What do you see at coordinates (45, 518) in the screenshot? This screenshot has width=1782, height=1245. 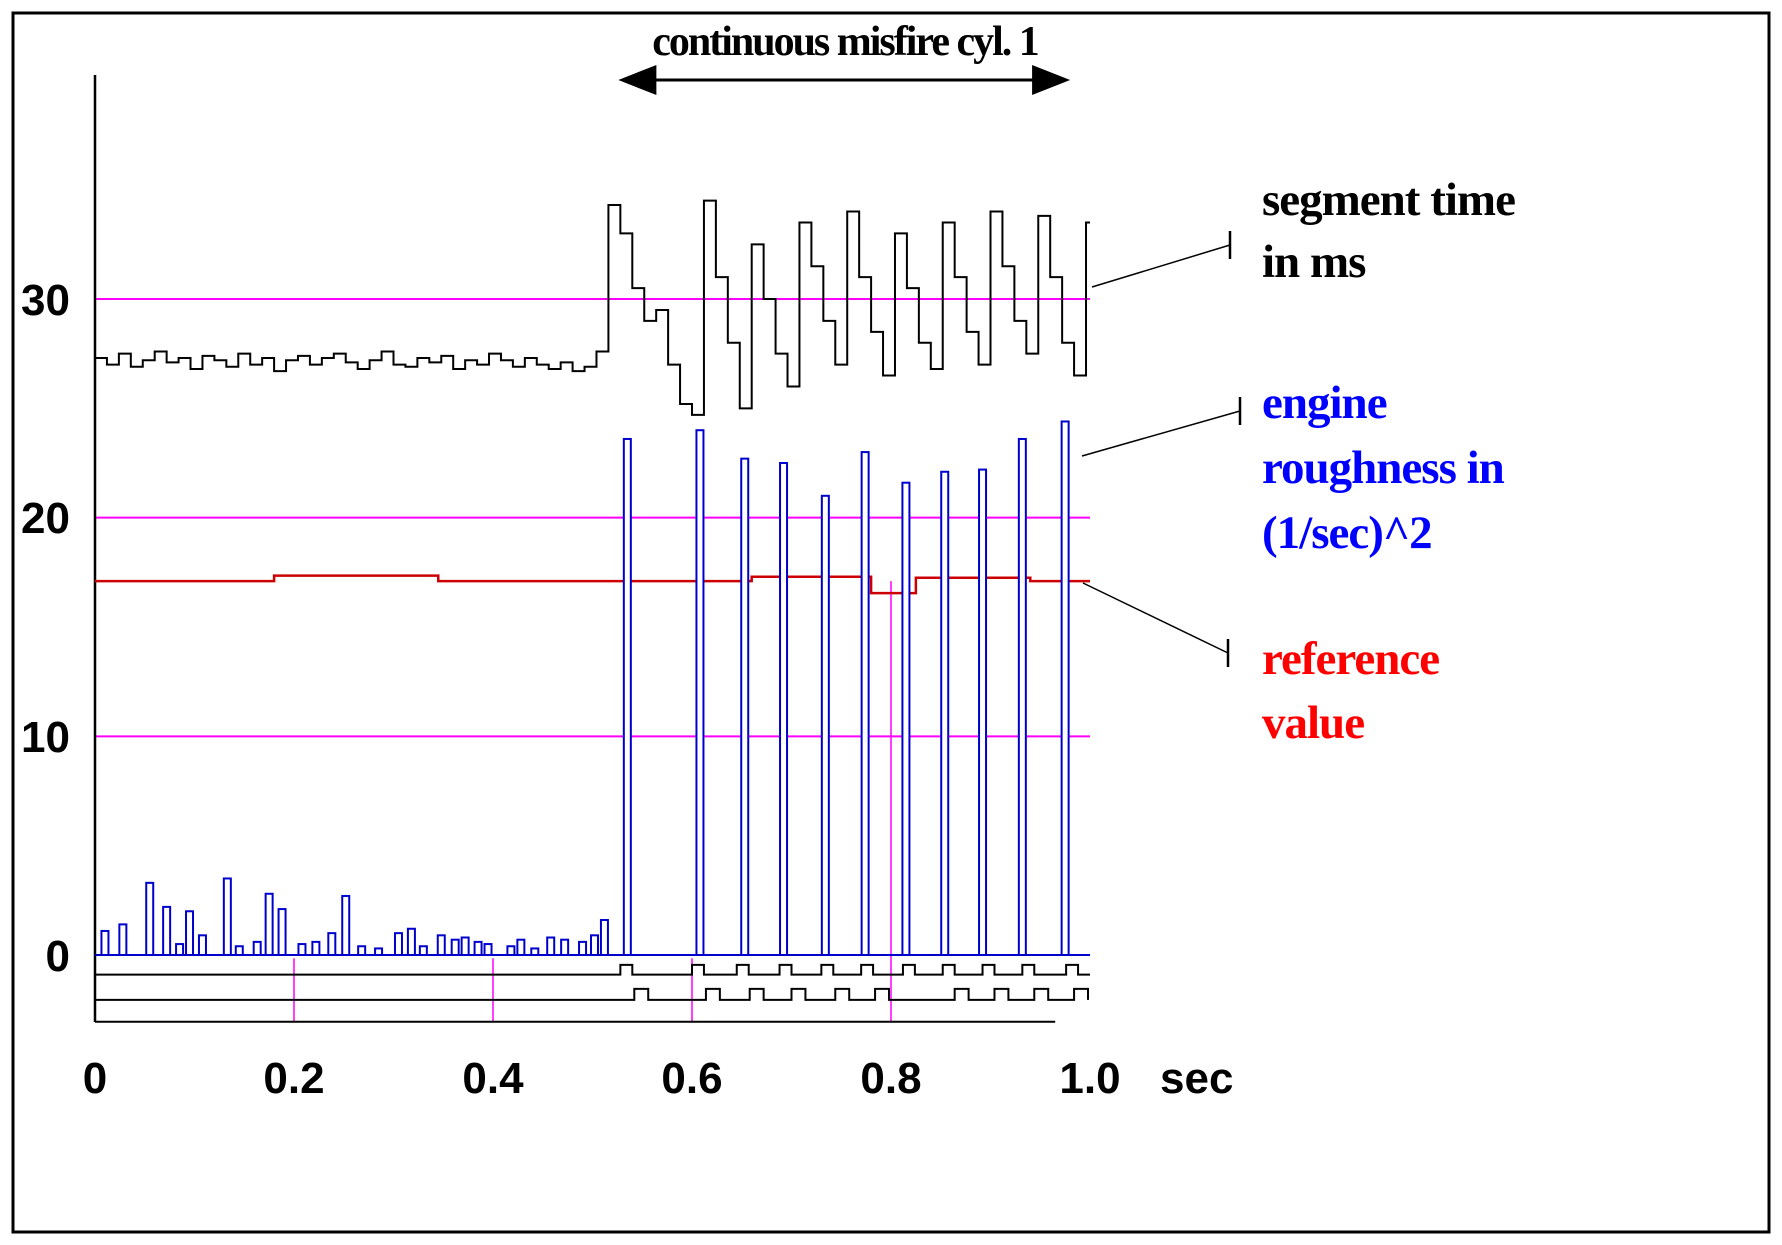 I see `y-tick-label-20: 20` at bounding box center [45, 518].